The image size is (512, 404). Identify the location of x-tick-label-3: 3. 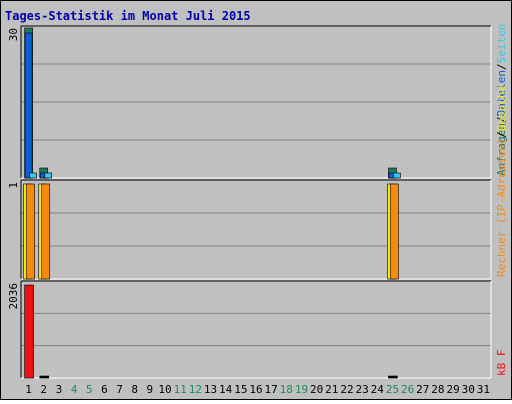
(59, 389).